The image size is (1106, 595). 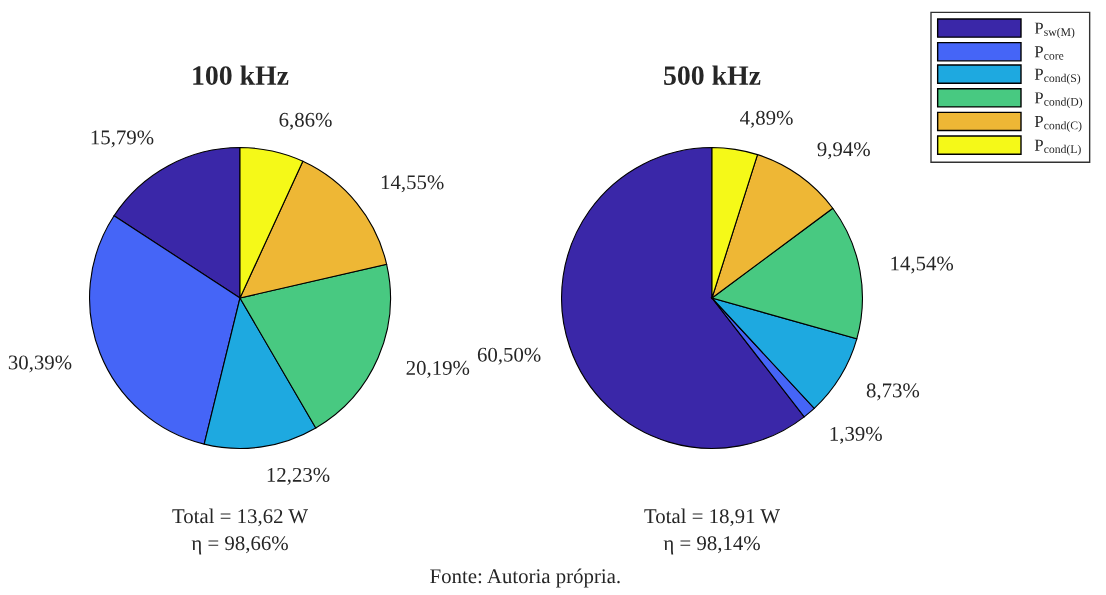 What do you see at coordinates (412, 184) in the screenshot?
I see `data-label: 14,55%` at bounding box center [412, 184].